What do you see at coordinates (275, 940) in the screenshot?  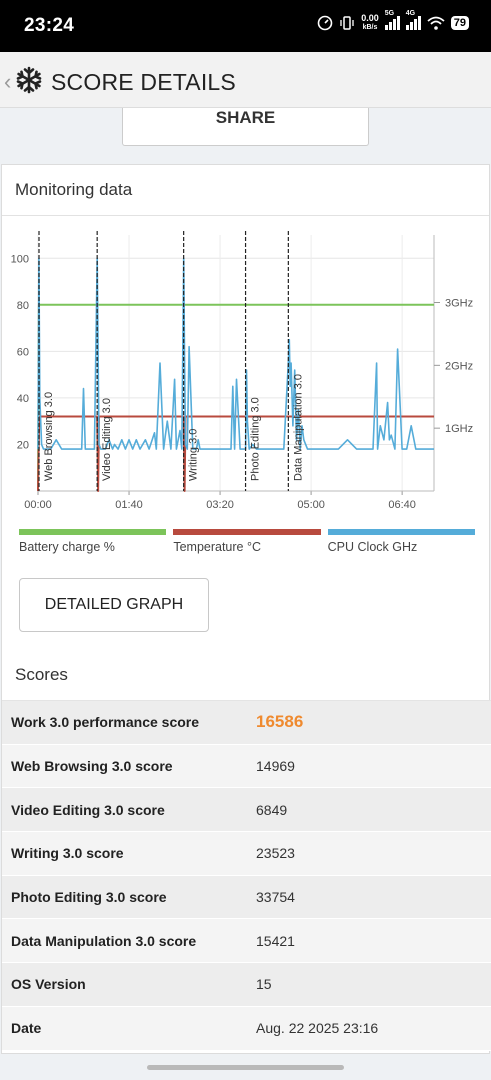 I see `score-value: 15421` at bounding box center [275, 940].